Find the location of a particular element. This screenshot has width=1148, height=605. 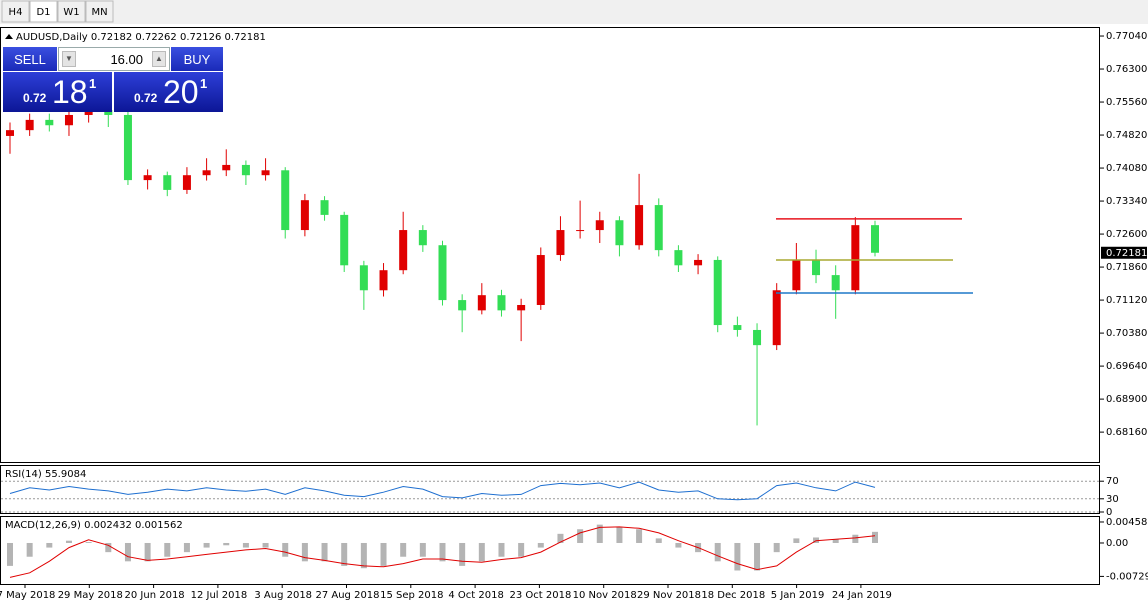

ask-price: 0.72 20 1 is located at coordinates (168, 92).